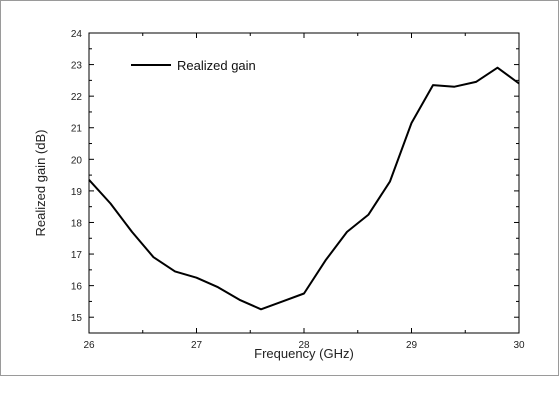  I want to click on y-tick-label: 19, so click(77, 192).